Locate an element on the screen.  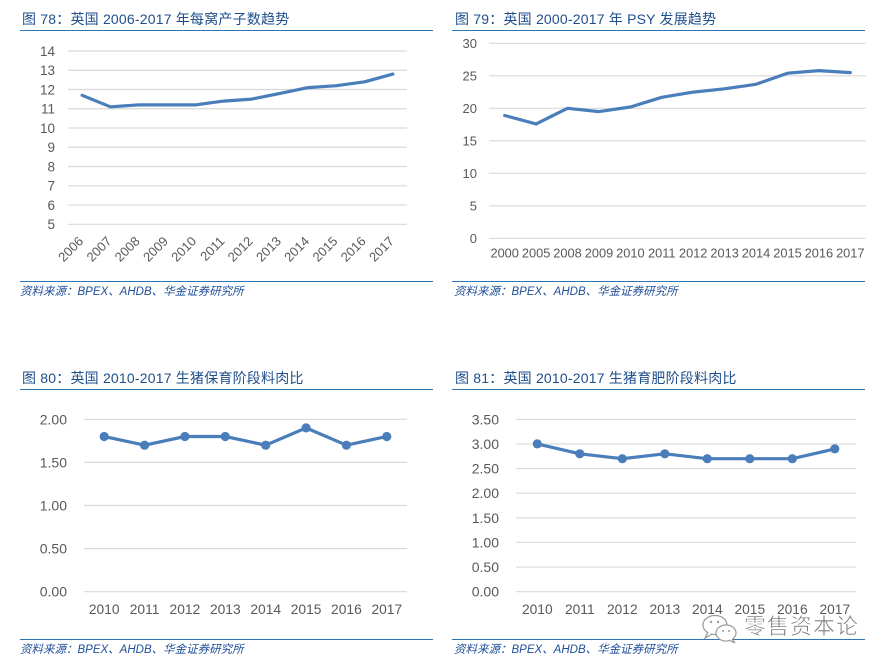
figure-79-top-rule is located at coordinates (658, 30).